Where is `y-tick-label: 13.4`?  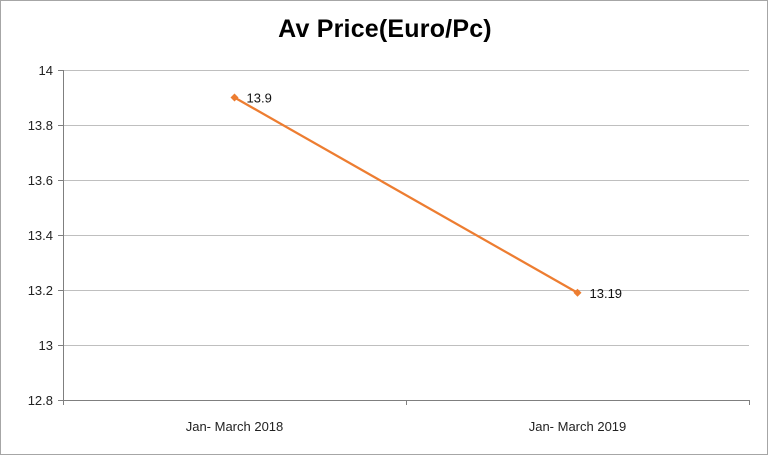
y-tick-label: 13.4 is located at coordinates (40, 235).